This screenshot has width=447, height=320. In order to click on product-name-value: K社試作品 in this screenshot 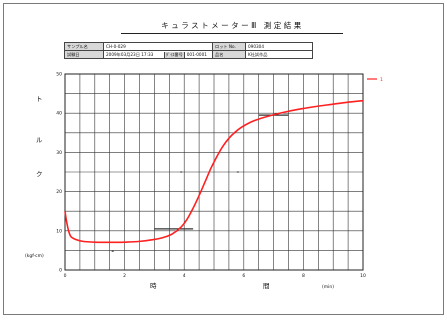, I will do `click(279, 54)`.